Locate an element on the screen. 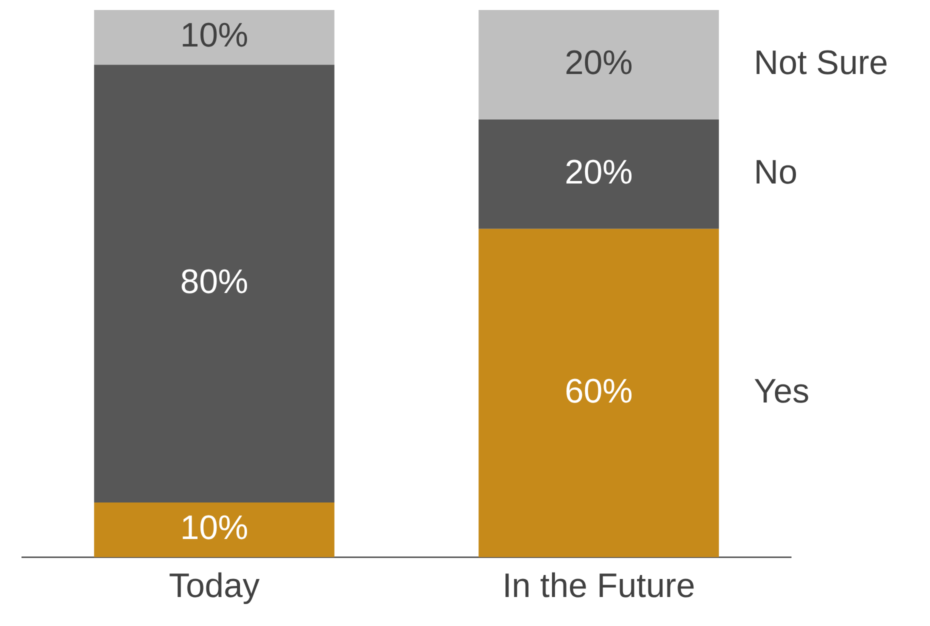  x-tick-label: Today is located at coordinates (214, 585).